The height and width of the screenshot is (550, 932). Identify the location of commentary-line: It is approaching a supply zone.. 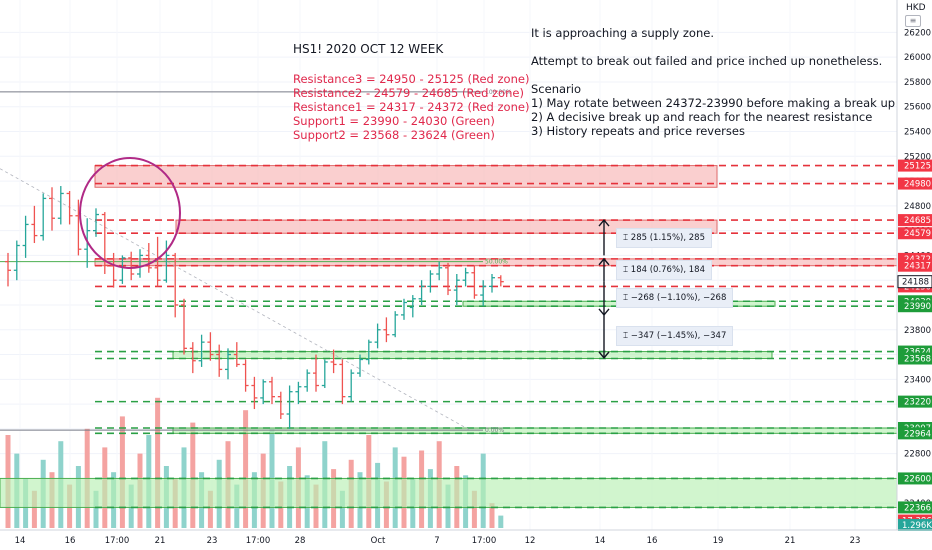
(622, 33).